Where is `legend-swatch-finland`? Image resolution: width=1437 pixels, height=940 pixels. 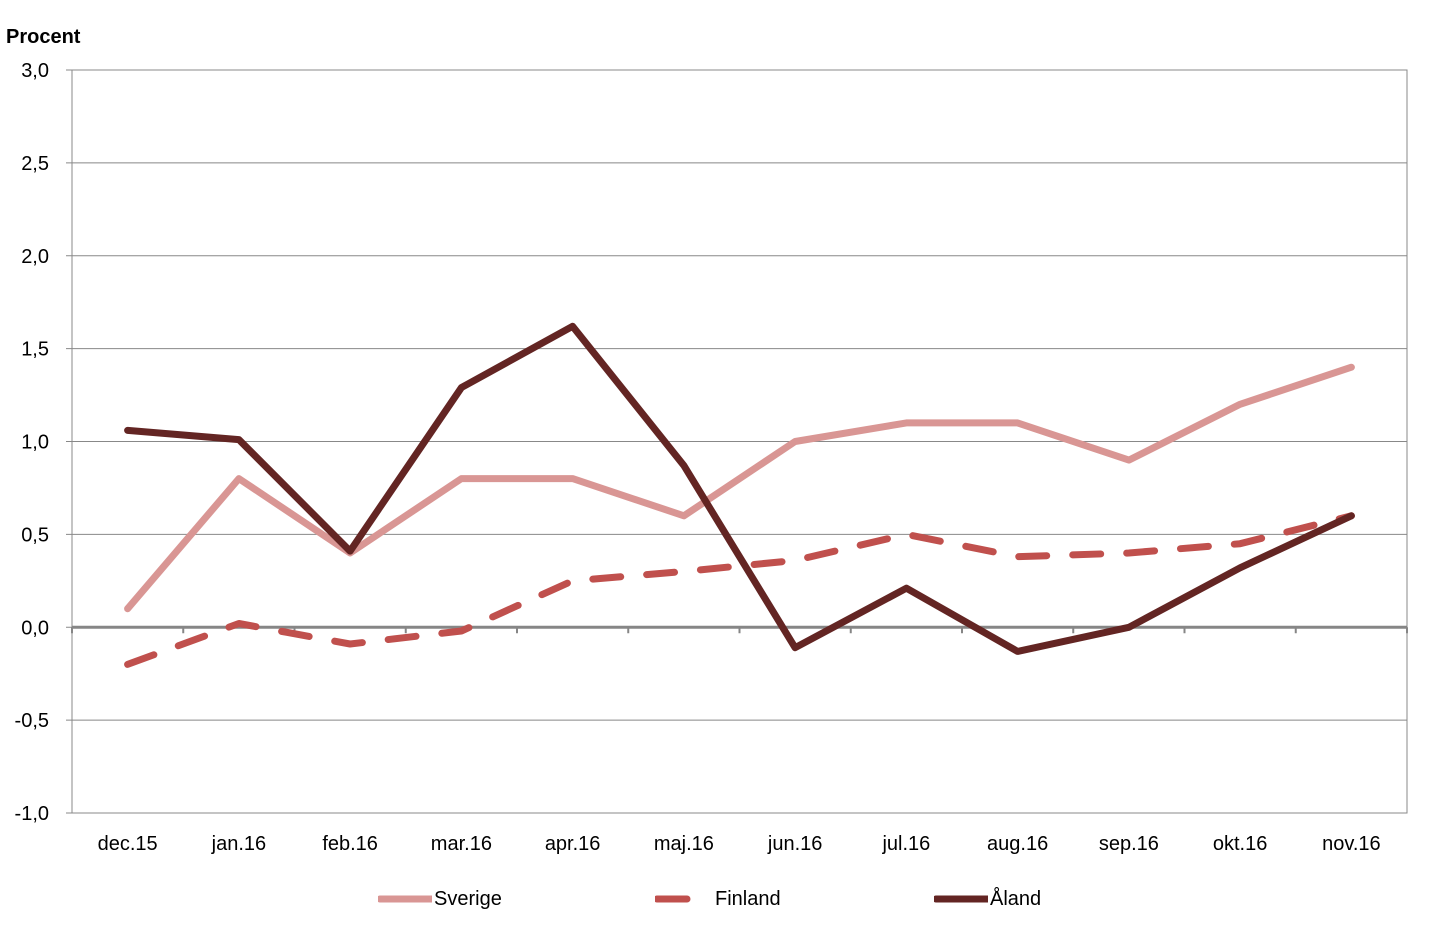 legend-swatch-finland is located at coordinates (682, 899).